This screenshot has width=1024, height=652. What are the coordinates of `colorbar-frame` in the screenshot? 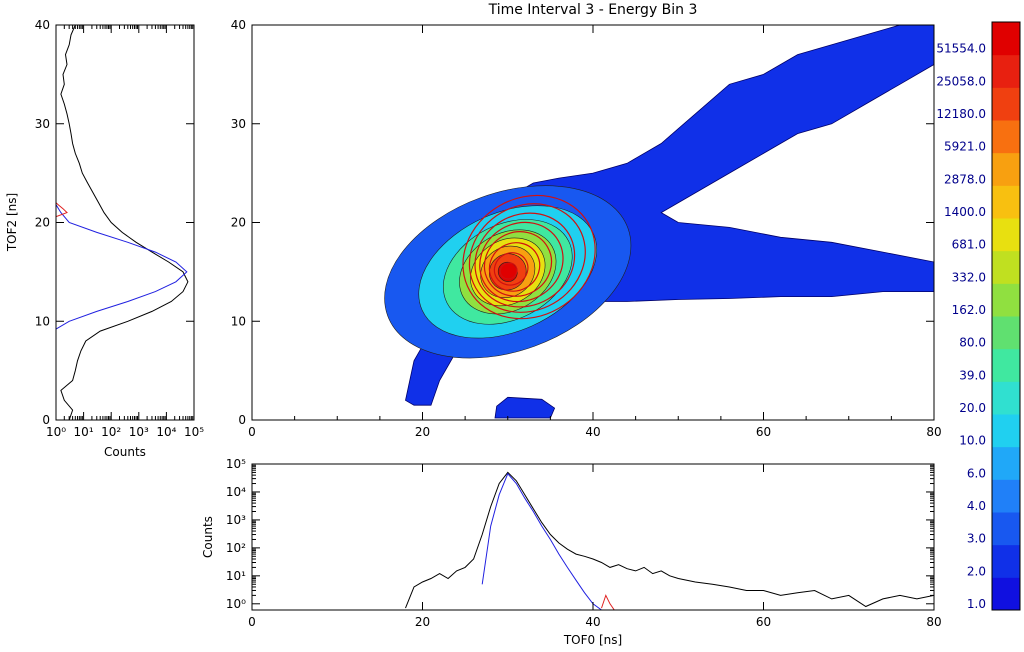 It's located at (1006, 316).